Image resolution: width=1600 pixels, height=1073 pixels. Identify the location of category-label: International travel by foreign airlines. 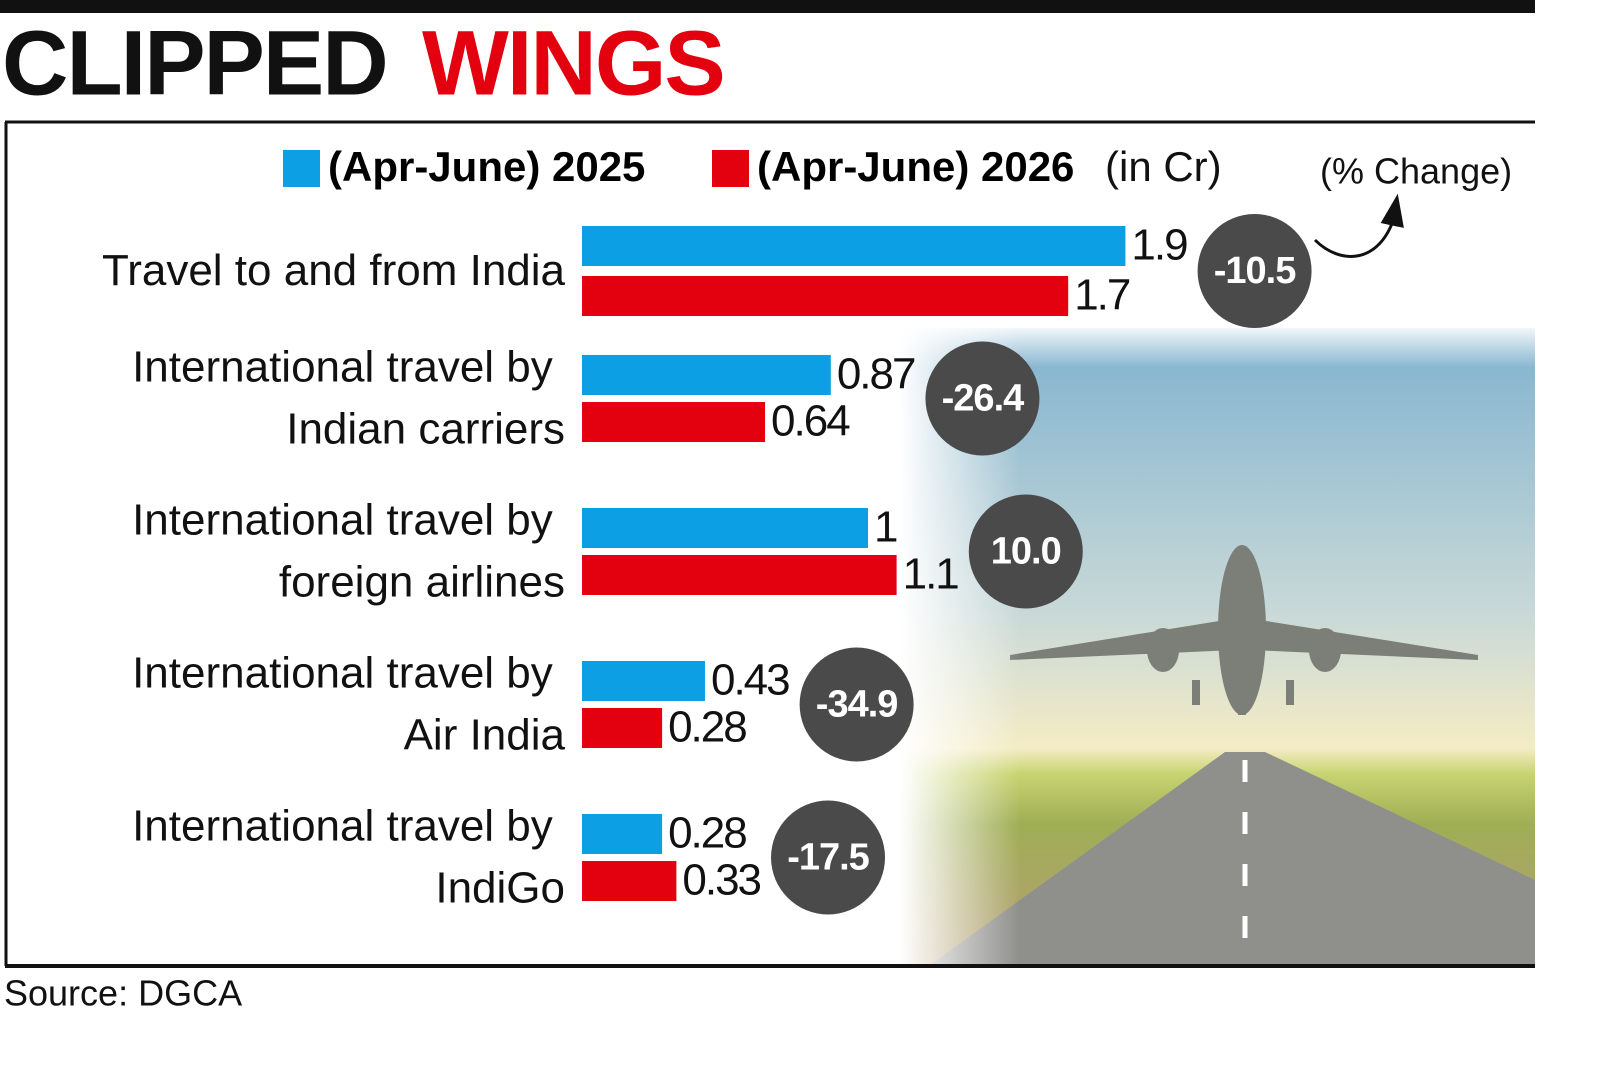
(348, 550).